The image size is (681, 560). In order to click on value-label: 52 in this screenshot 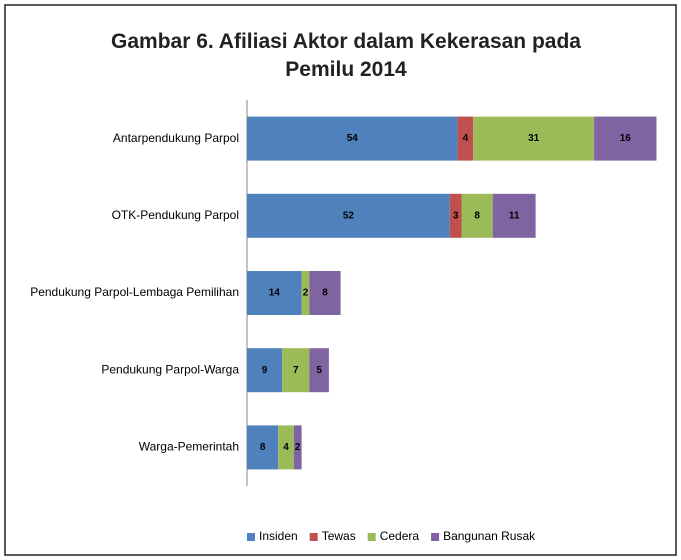, I will do `click(349, 215)`.